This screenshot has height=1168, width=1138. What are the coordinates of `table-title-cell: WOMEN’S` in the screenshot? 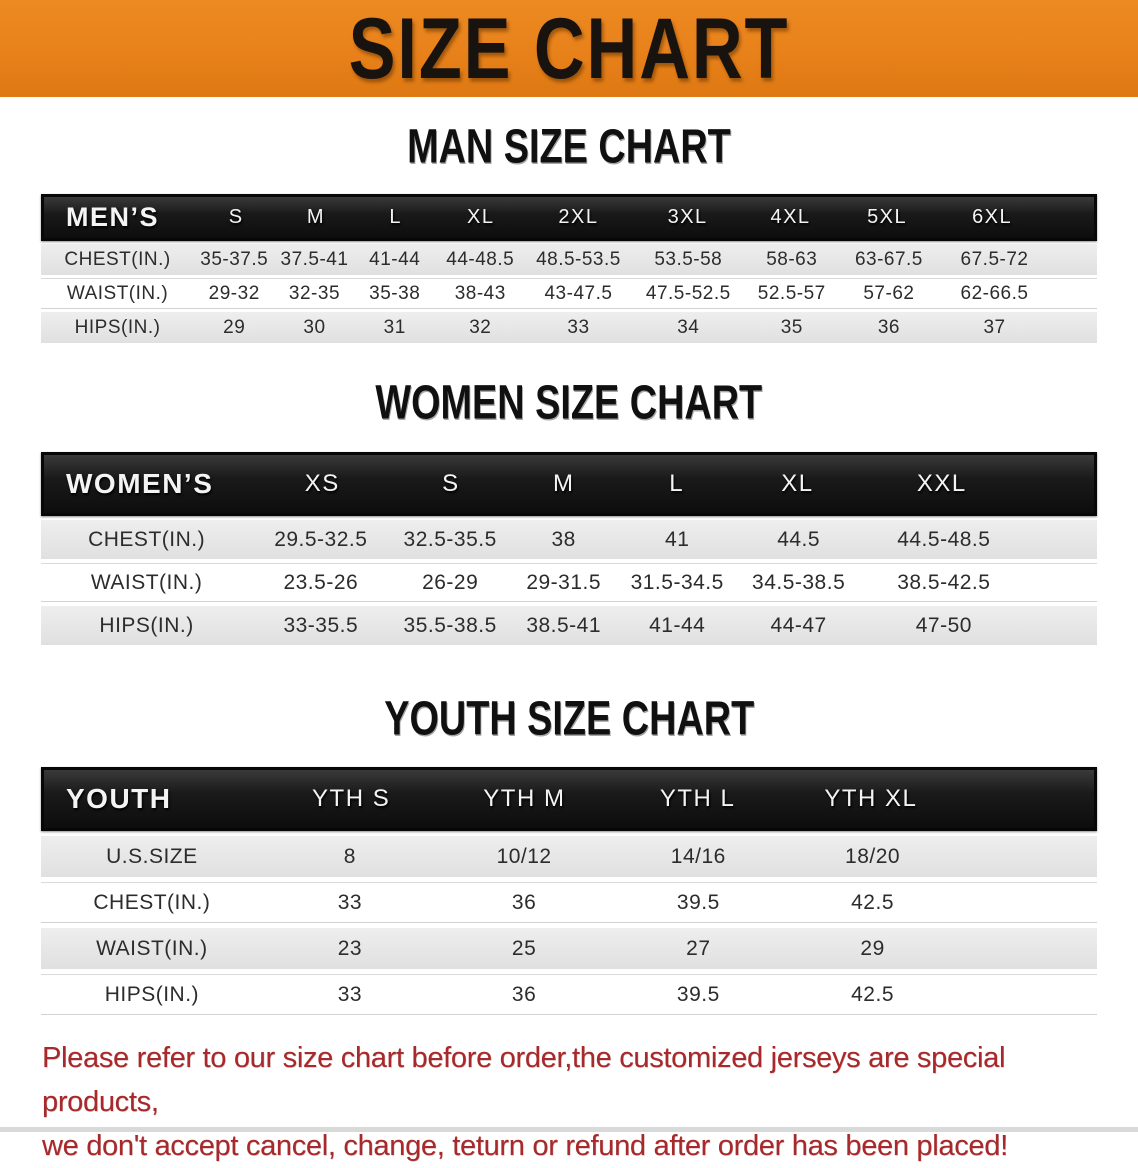 It's located at (140, 483).